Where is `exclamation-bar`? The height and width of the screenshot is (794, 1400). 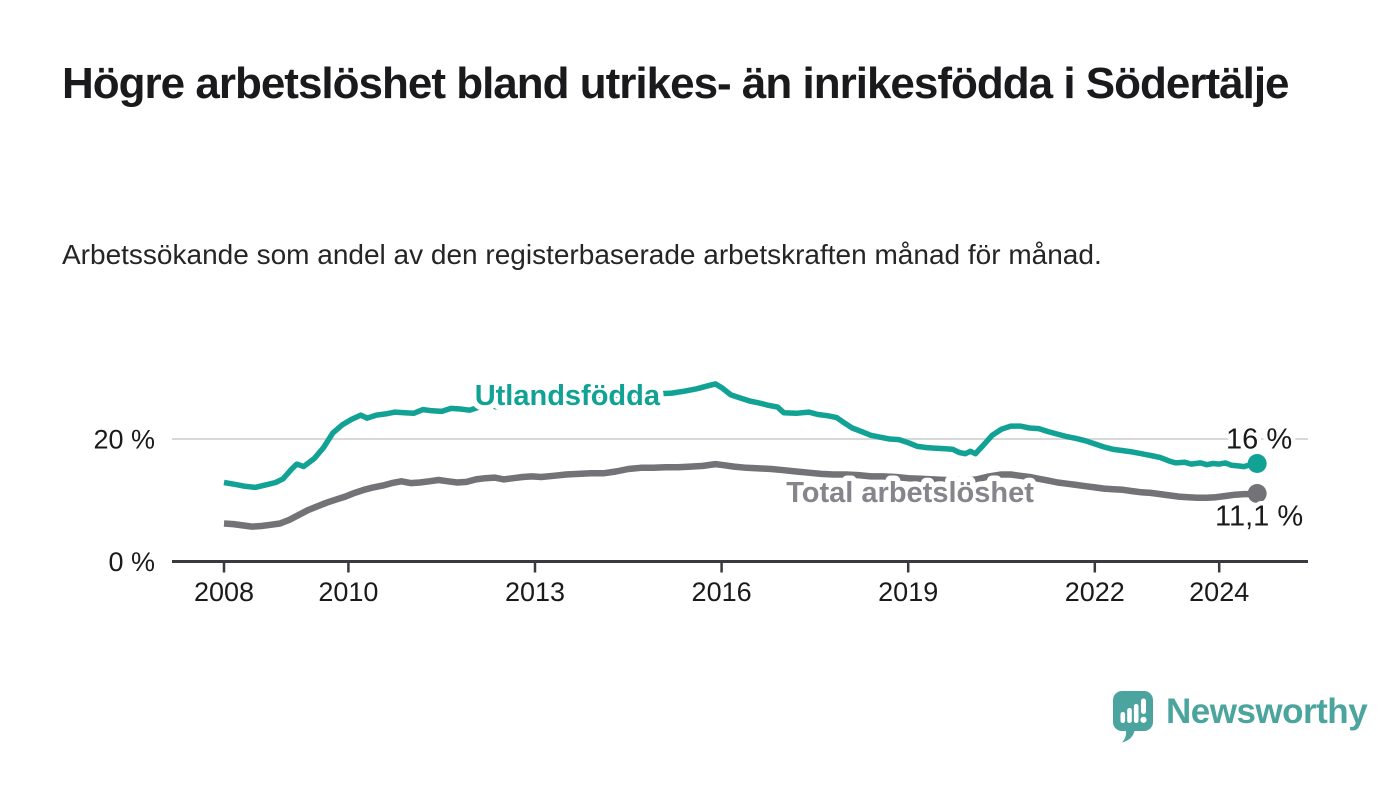 exclamation-bar is located at coordinates (1143, 706).